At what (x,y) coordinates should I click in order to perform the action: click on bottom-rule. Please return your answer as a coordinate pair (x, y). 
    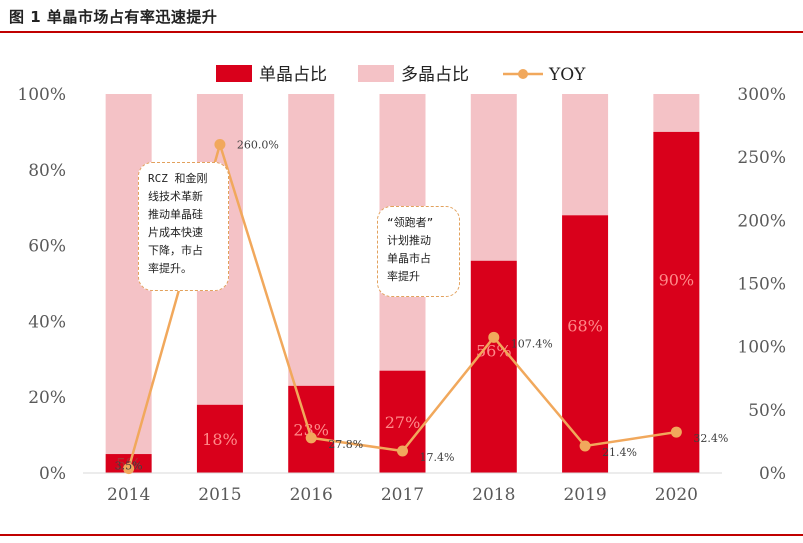
    Looking at the image, I should click on (401, 535).